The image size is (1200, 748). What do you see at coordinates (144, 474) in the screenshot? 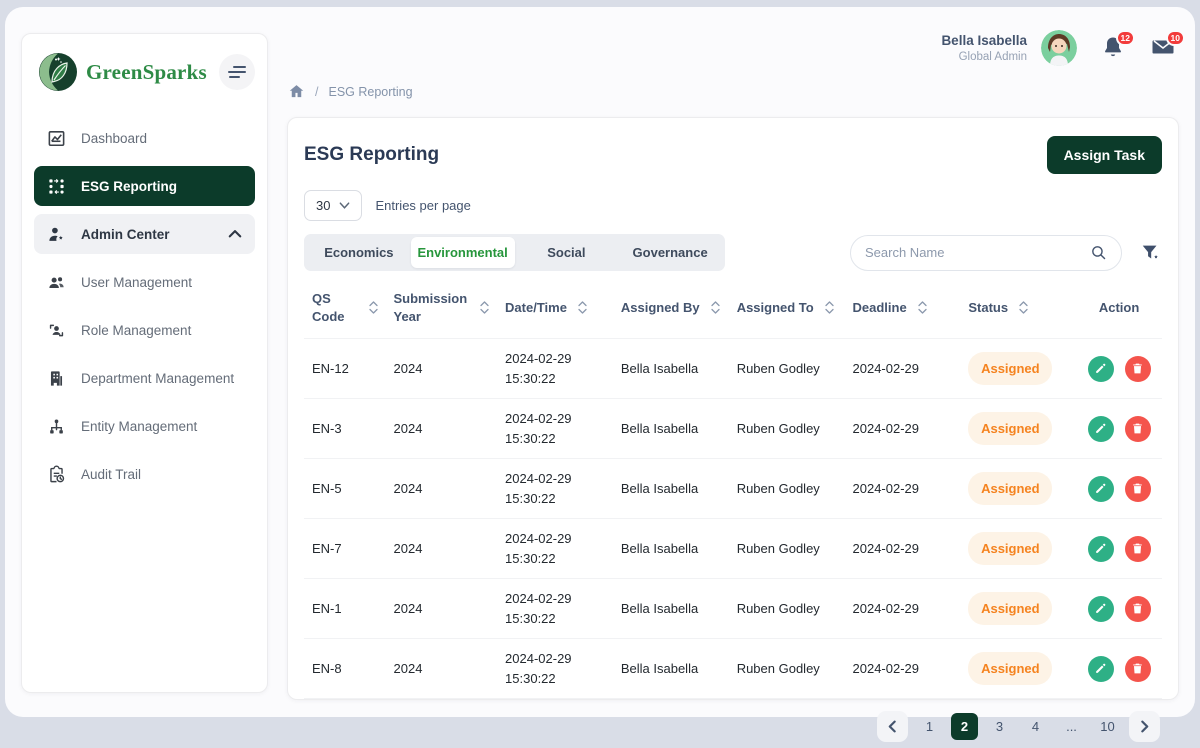
I see `sidebar-item-audit-trail: Audit Trail` at bounding box center [144, 474].